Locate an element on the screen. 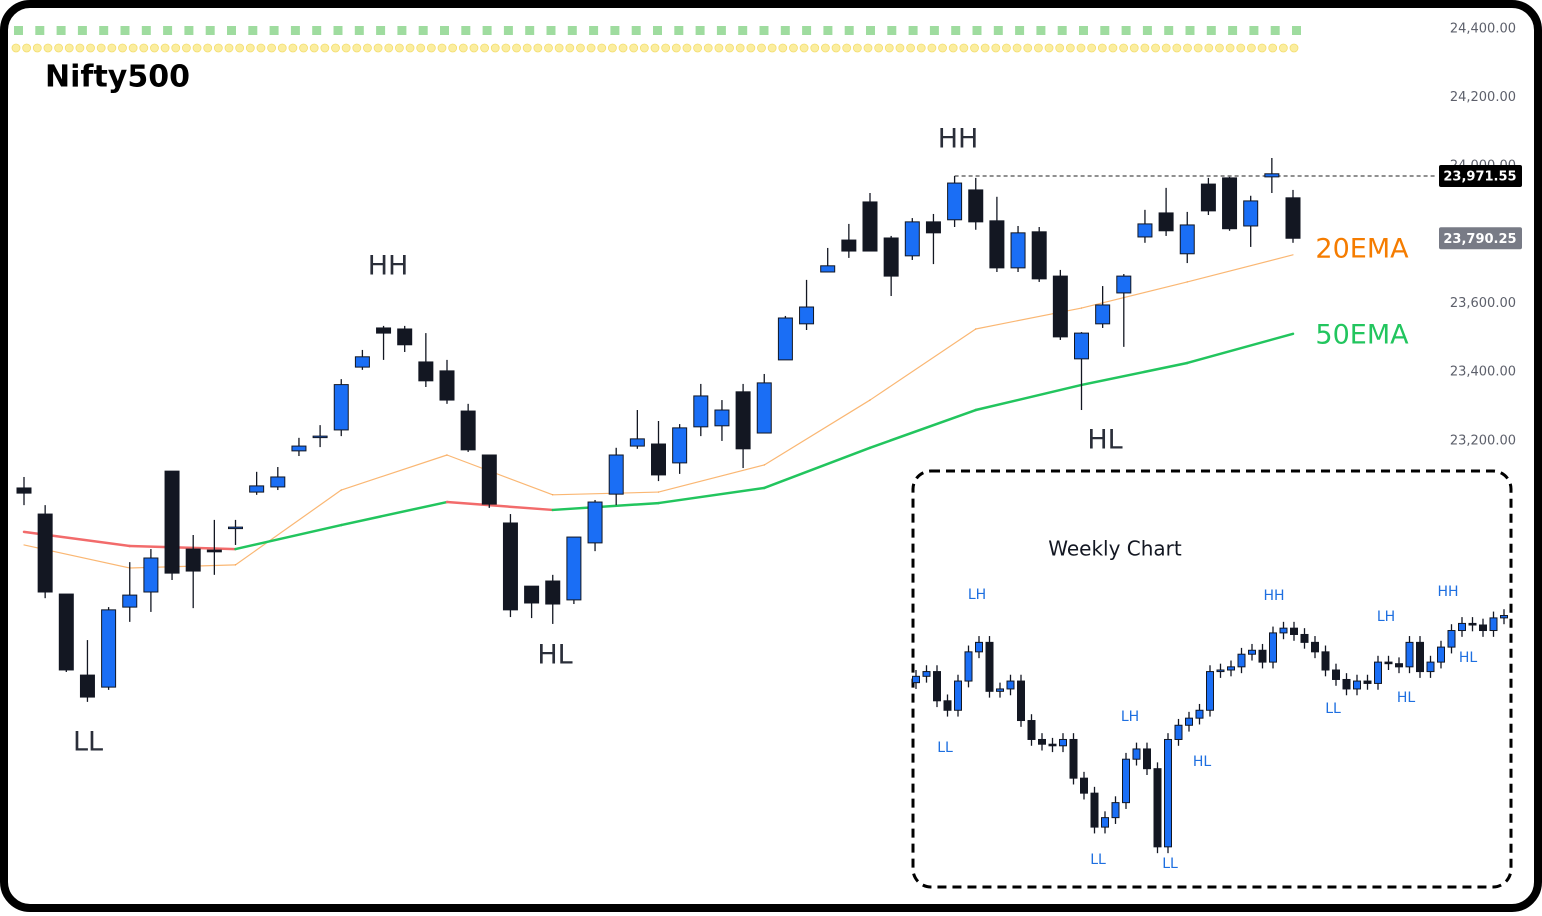 This screenshot has width=1542, height=916. y-tick-label: 23,200.00 is located at coordinates (1483, 440).